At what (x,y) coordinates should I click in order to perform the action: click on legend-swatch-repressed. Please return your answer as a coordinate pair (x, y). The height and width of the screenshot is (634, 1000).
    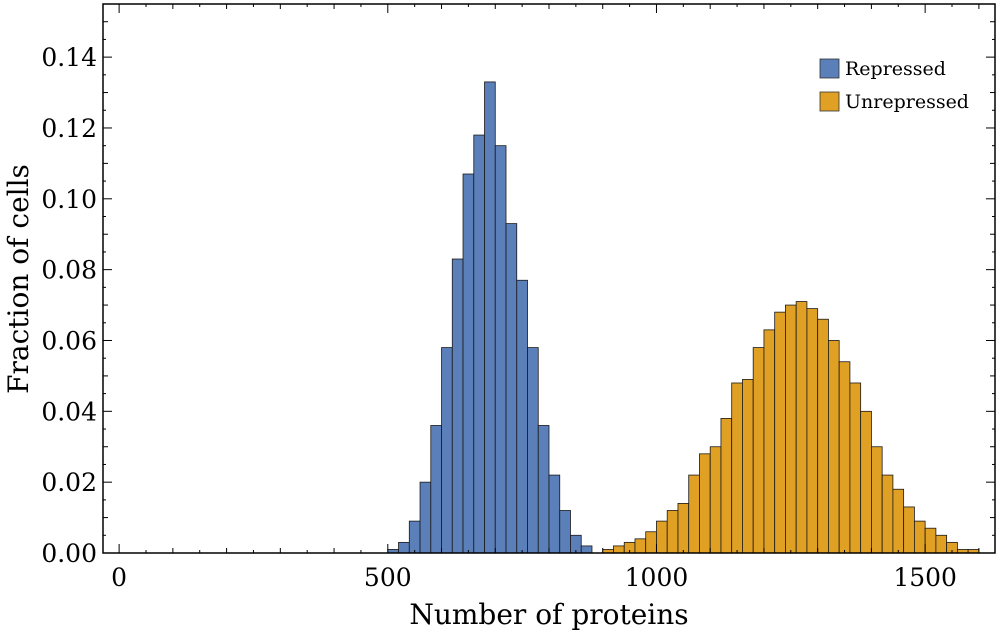
    Looking at the image, I should click on (829, 68).